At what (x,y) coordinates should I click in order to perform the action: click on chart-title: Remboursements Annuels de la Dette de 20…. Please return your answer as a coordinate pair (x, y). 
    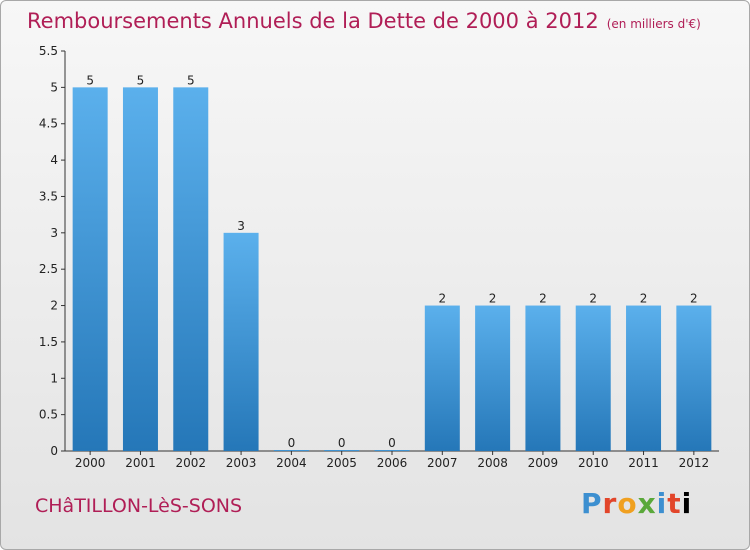
    Looking at the image, I should click on (364, 21).